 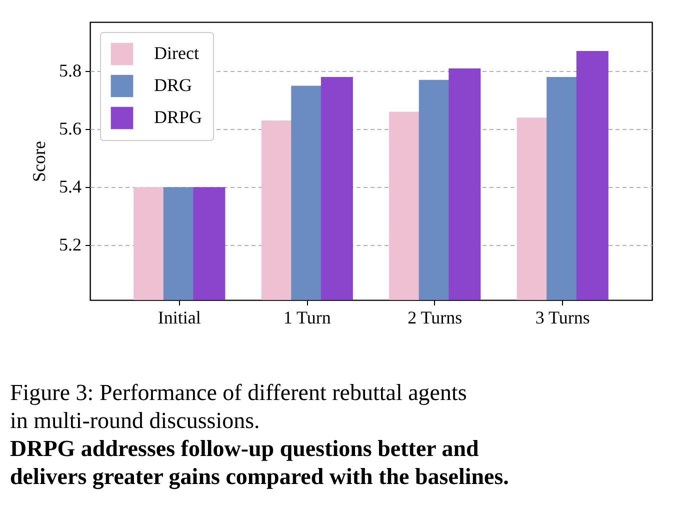 What do you see at coordinates (70, 128) in the screenshot?
I see `y-tick-label: 5.6` at bounding box center [70, 128].